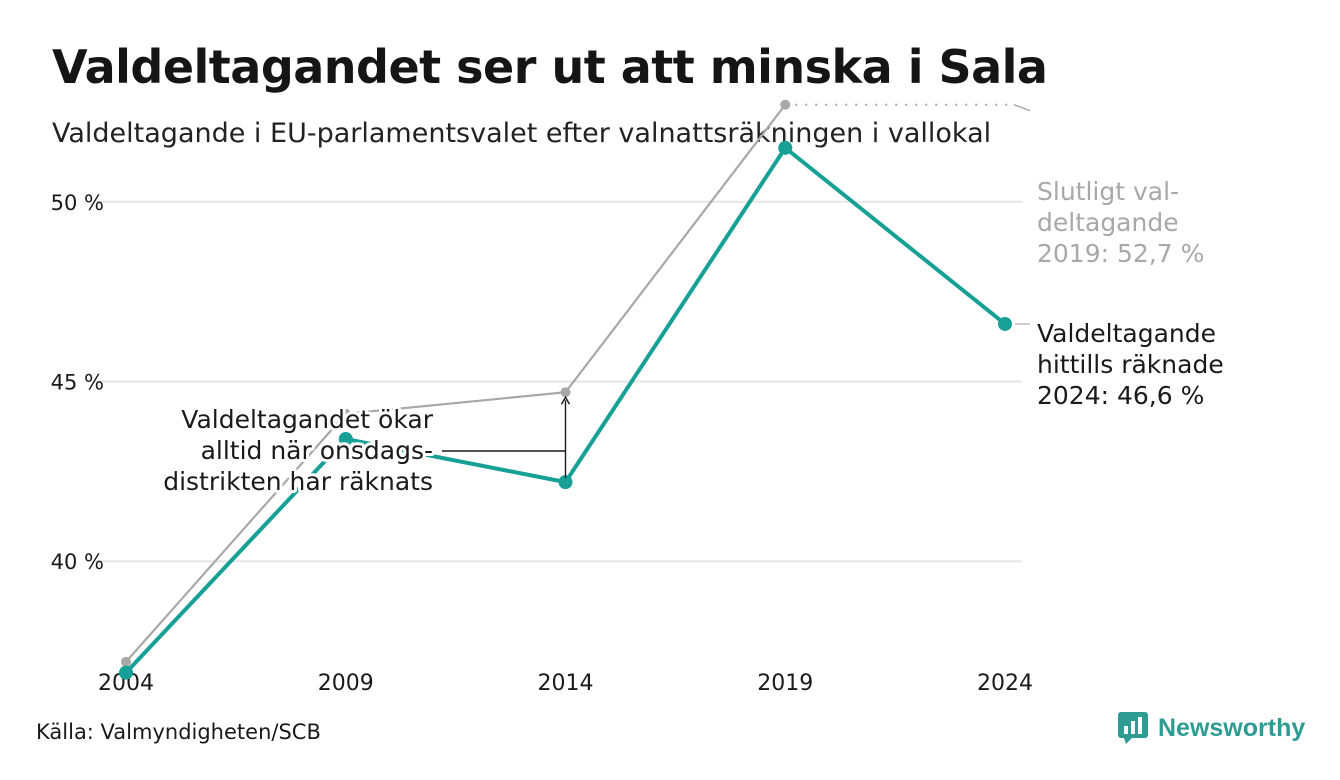 The image size is (1340, 780). What do you see at coordinates (1126, 333) in the screenshot?
I see `valnatt-annotation-line: Valdeltagande` at bounding box center [1126, 333].